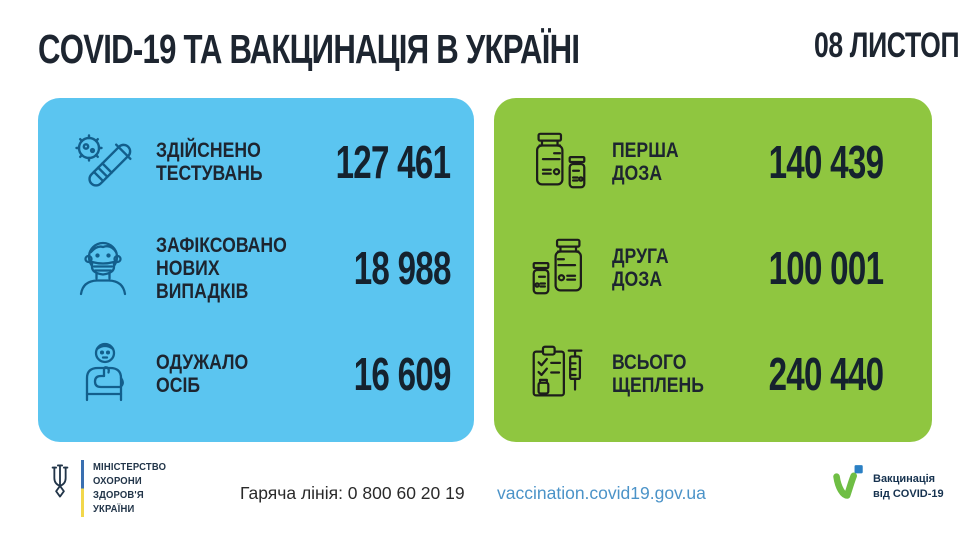  I want to click on date-label: 08 ЛИСТОПАДА, so click(887, 45).